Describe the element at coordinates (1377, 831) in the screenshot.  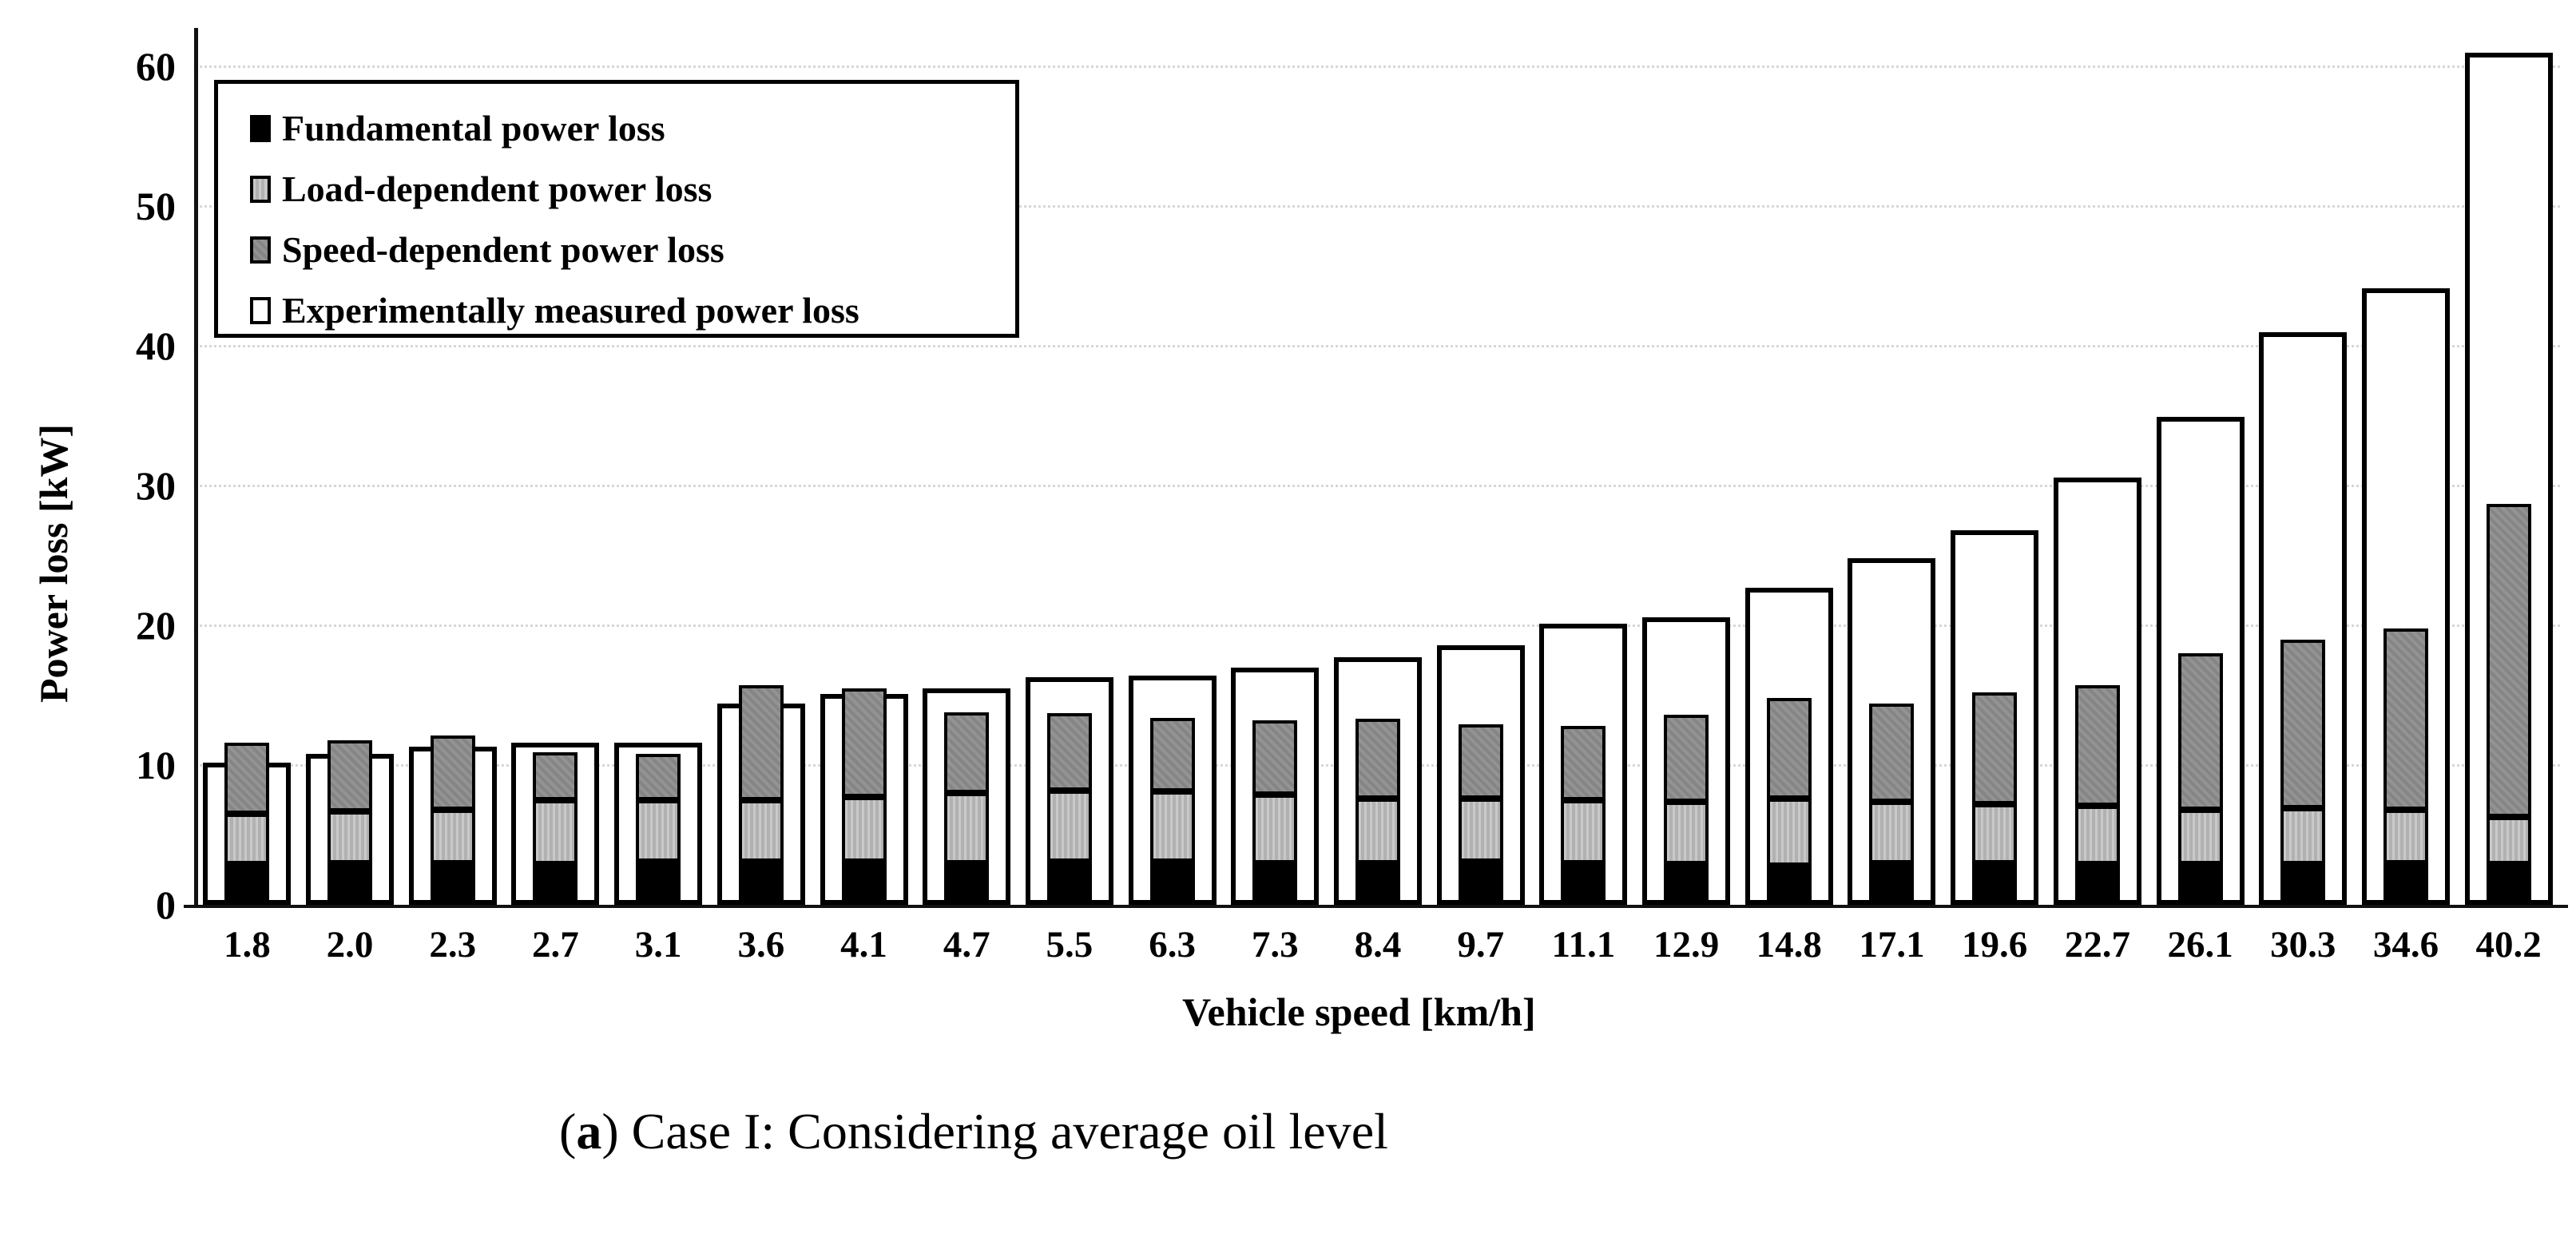
I see `bar-load-dependent-8.4` at that location.